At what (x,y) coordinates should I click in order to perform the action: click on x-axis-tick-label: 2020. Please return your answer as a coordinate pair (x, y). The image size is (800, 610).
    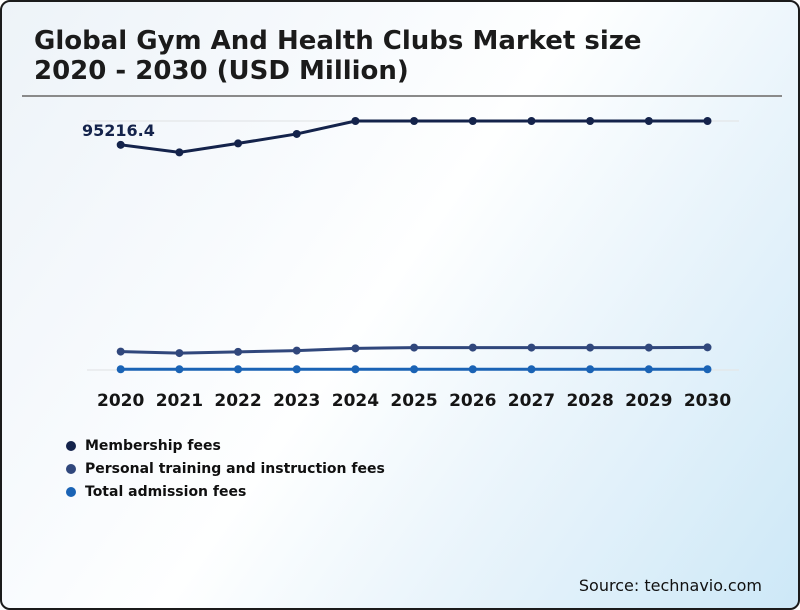
    Looking at the image, I should click on (121, 401).